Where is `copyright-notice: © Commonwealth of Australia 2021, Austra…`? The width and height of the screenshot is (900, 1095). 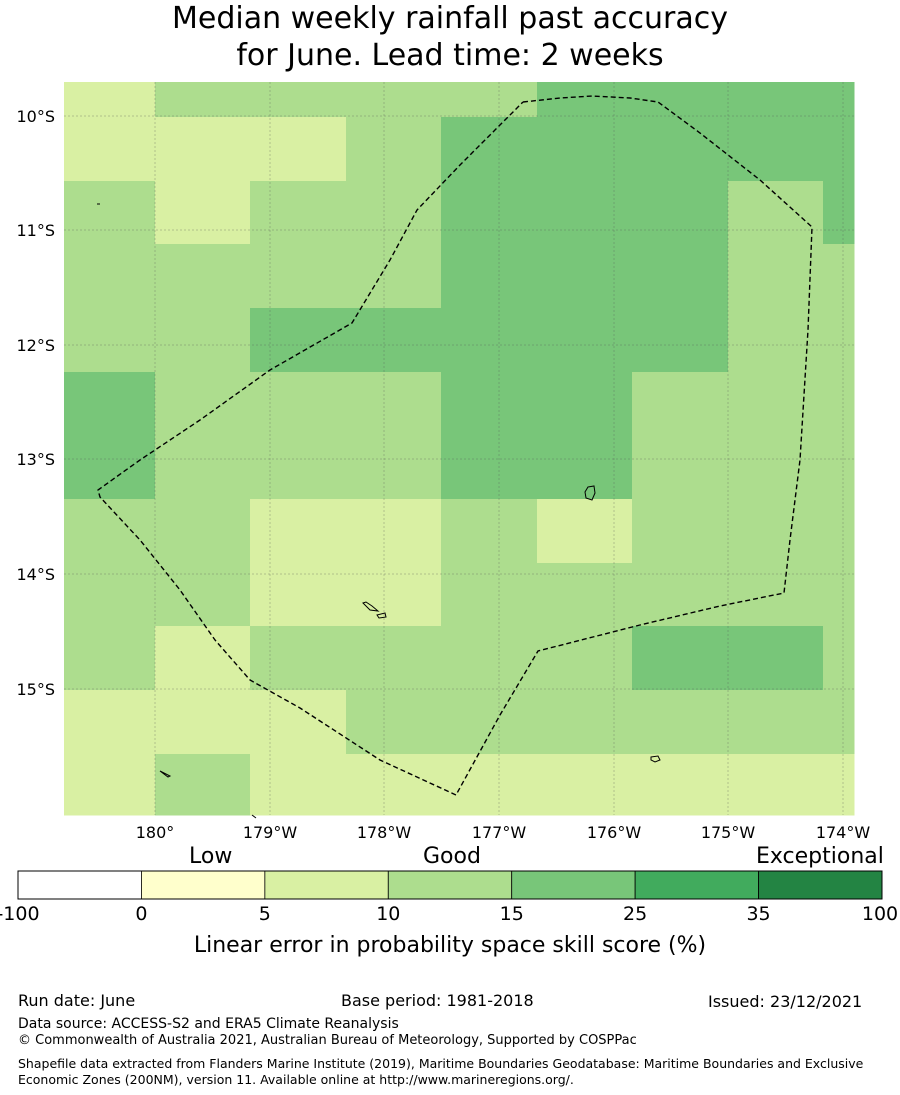
copyright-notice: © Commonwealth of Australia 2021, Austra… is located at coordinates (327, 1040).